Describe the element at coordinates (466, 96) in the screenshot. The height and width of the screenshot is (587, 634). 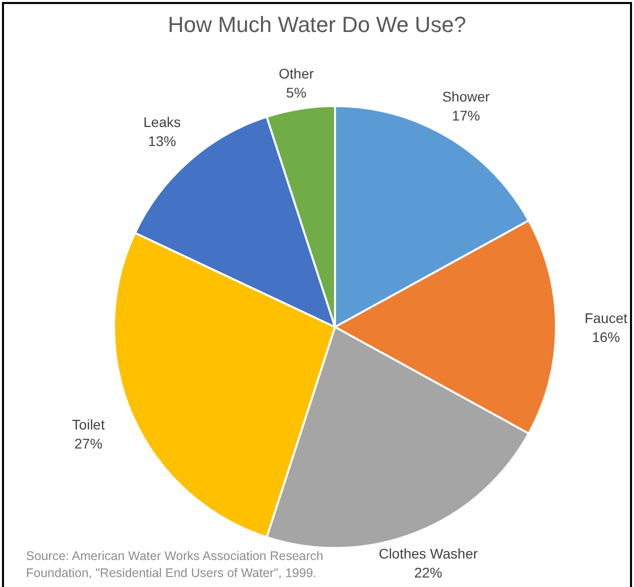
I see `slice-label: Shower` at that location.